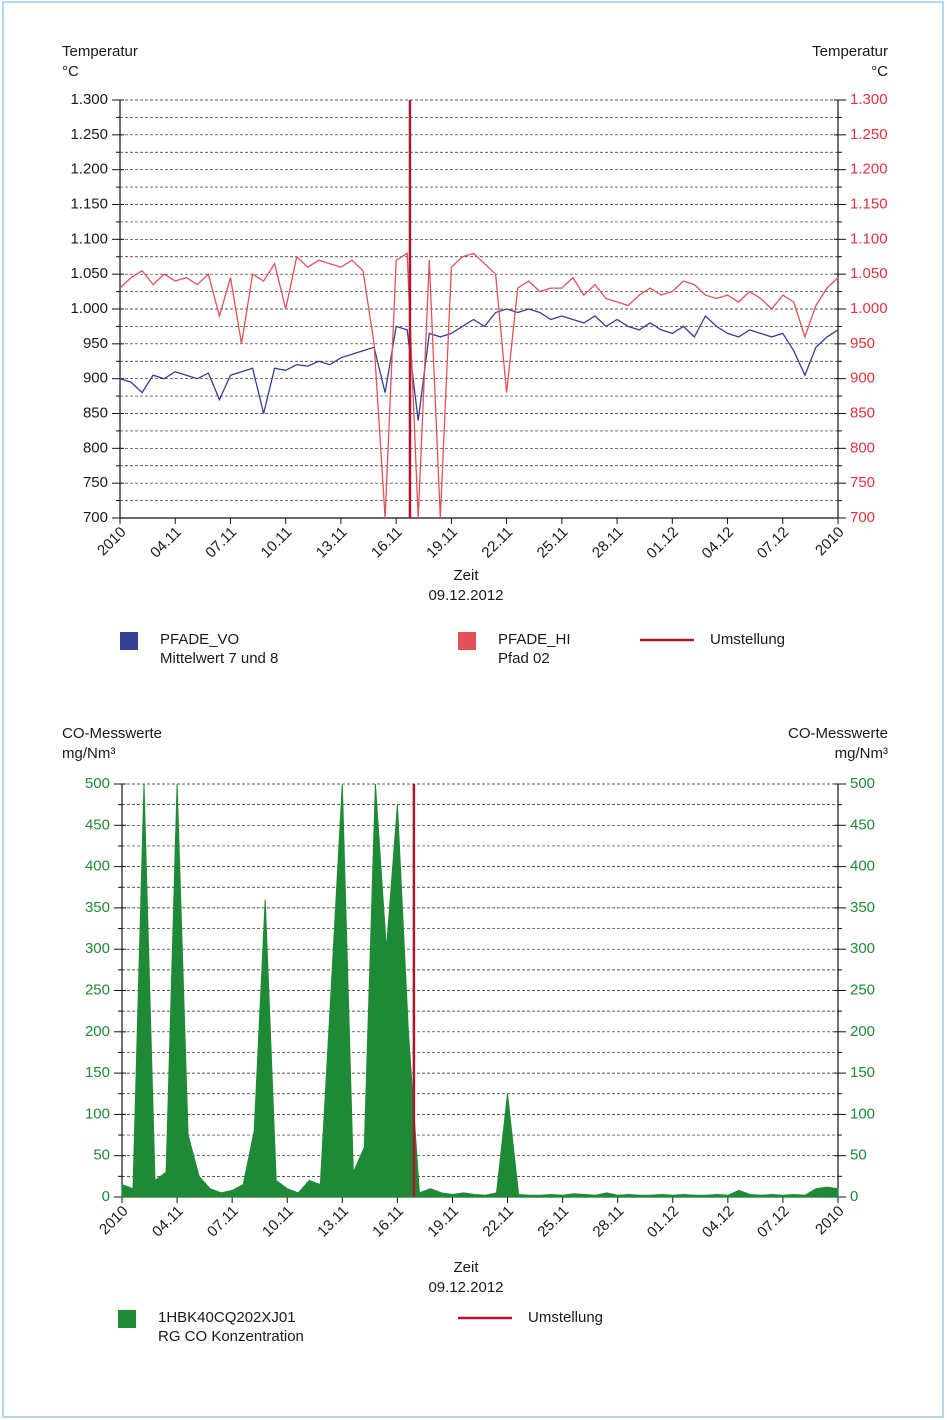 This screenshot has width=947, height=1420. I want to click on y-tick-label: 1.100, so click(89, 238).